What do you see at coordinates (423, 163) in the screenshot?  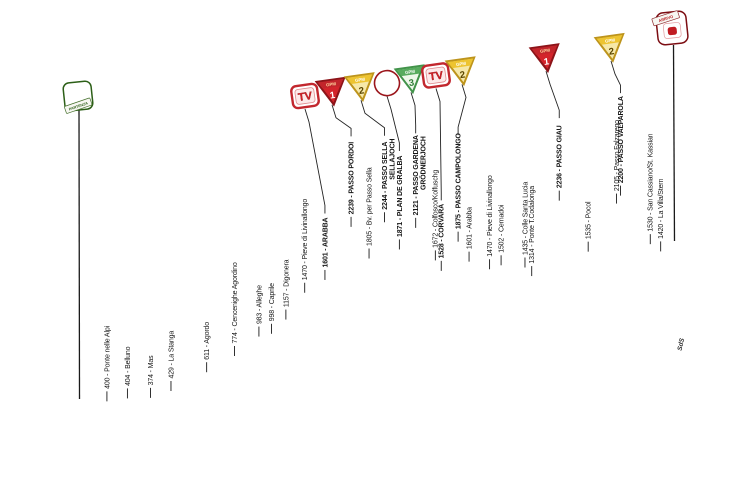 I see `elevation-label-line2: GRÖDNERJOCH` at bounding box center [423, 163].